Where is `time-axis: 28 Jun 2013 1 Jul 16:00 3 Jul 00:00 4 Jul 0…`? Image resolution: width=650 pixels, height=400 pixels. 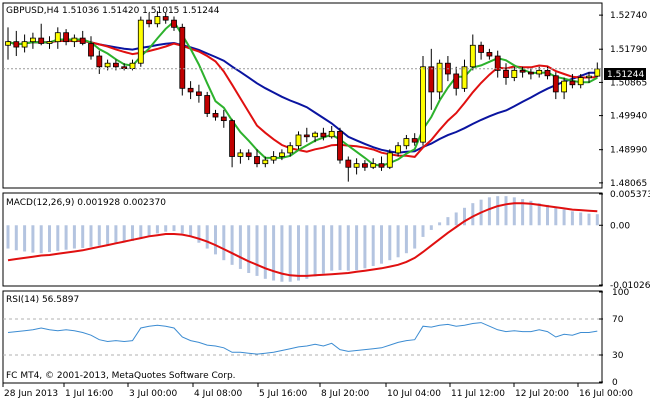
time-axis: 28 Jun 2013 1 Jul 16:00 3 Jul 00:00 4 Jul 0… is located at coordinates (317, 391).